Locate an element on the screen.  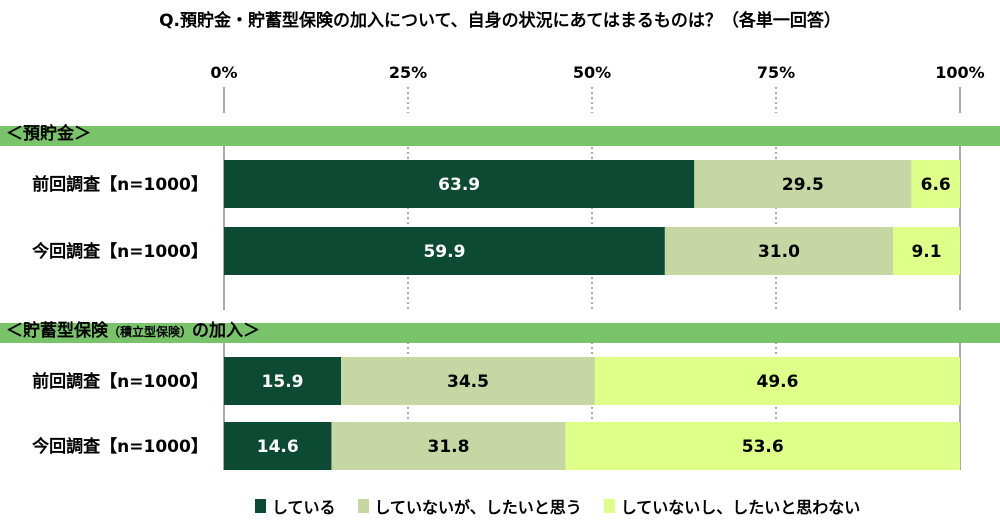
bar-value-label: 31.8 is located at coordinates (449, 447).